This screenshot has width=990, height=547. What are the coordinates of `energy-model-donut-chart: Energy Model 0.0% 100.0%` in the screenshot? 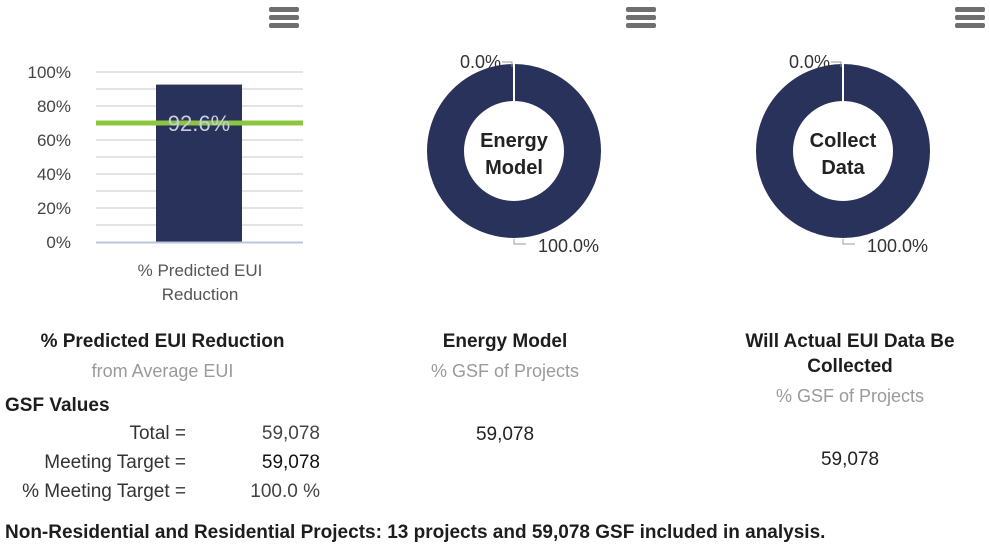 It's located at (514, 154).